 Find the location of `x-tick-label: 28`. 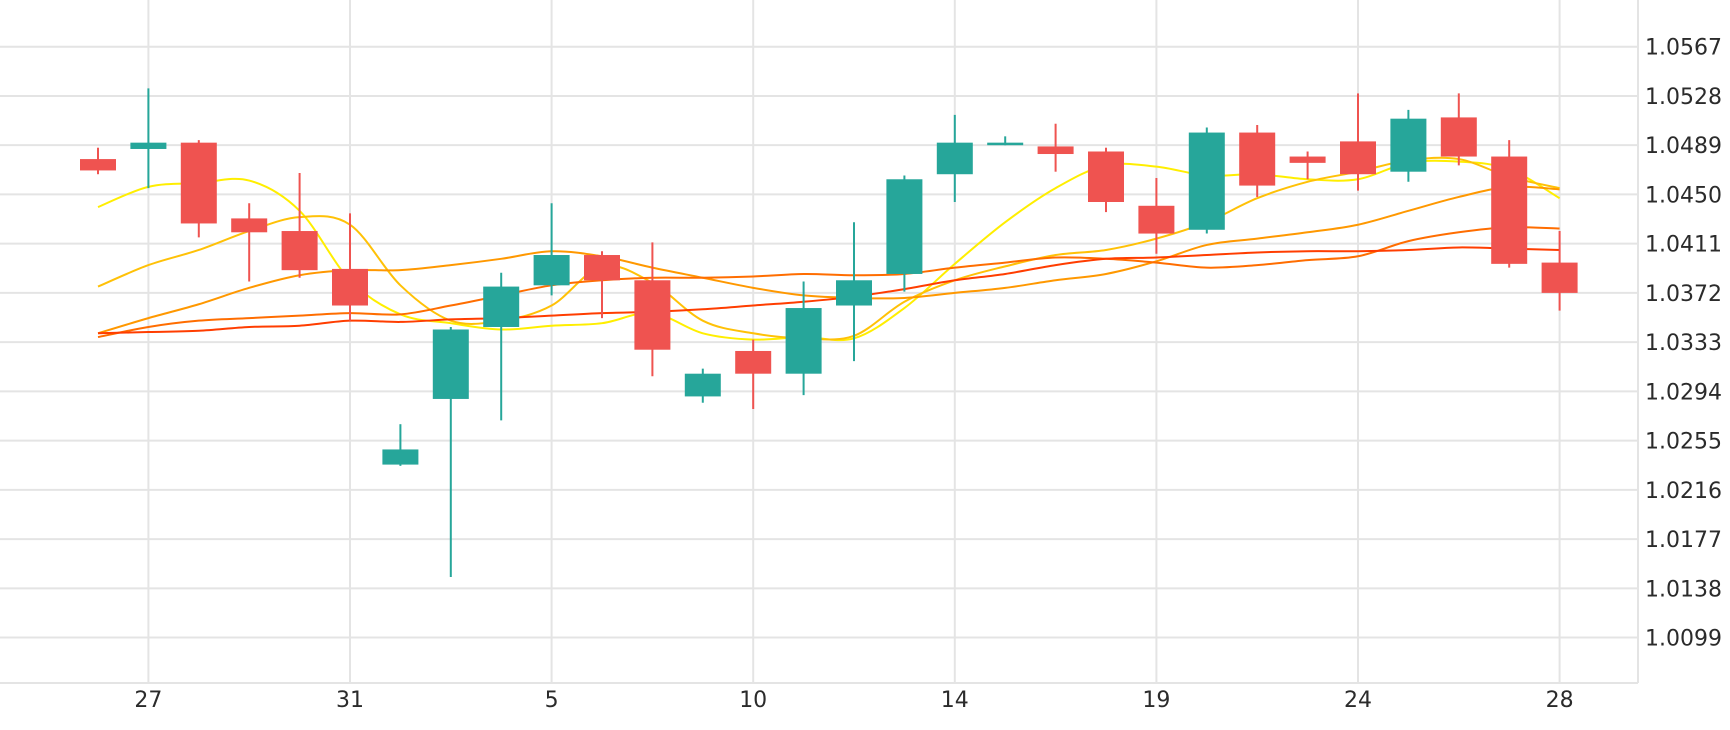

x-tick-label: 28 is located at coordinates (1560, 700).